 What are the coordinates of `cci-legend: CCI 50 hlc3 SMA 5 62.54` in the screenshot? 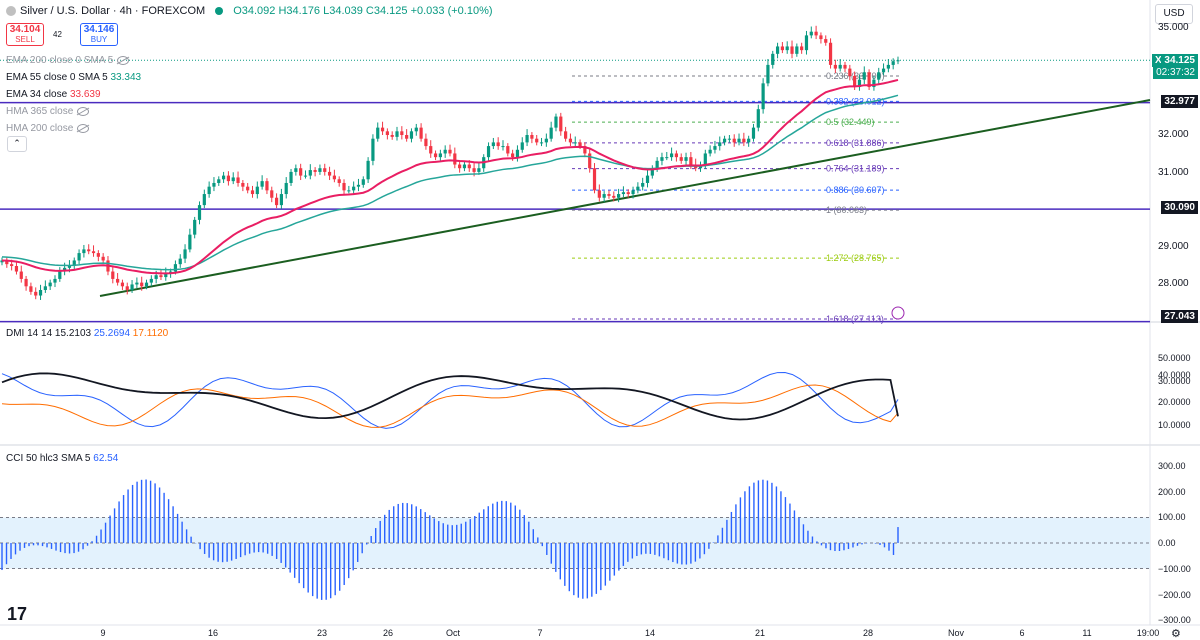 It's located at (62, 458).